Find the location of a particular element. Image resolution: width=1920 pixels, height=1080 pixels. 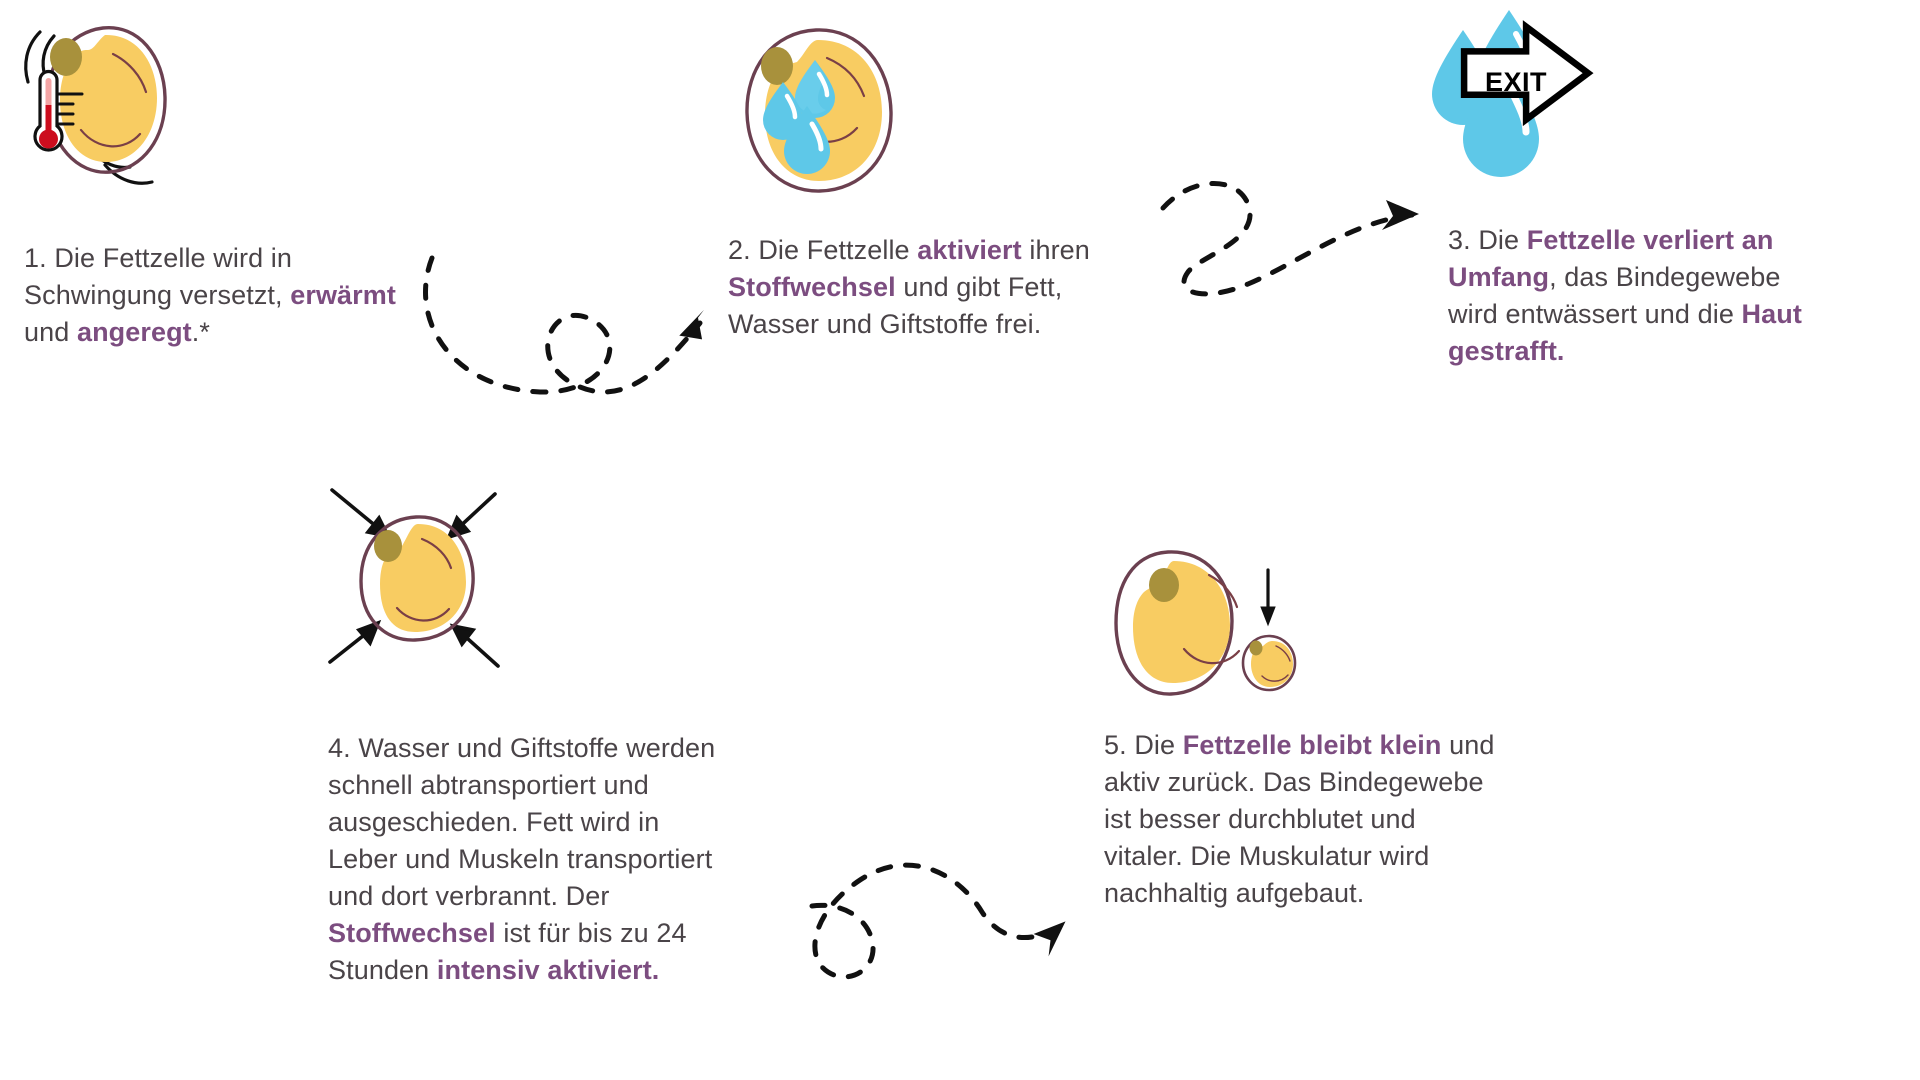

water-droplet-group is located at coordinates (799, 117).